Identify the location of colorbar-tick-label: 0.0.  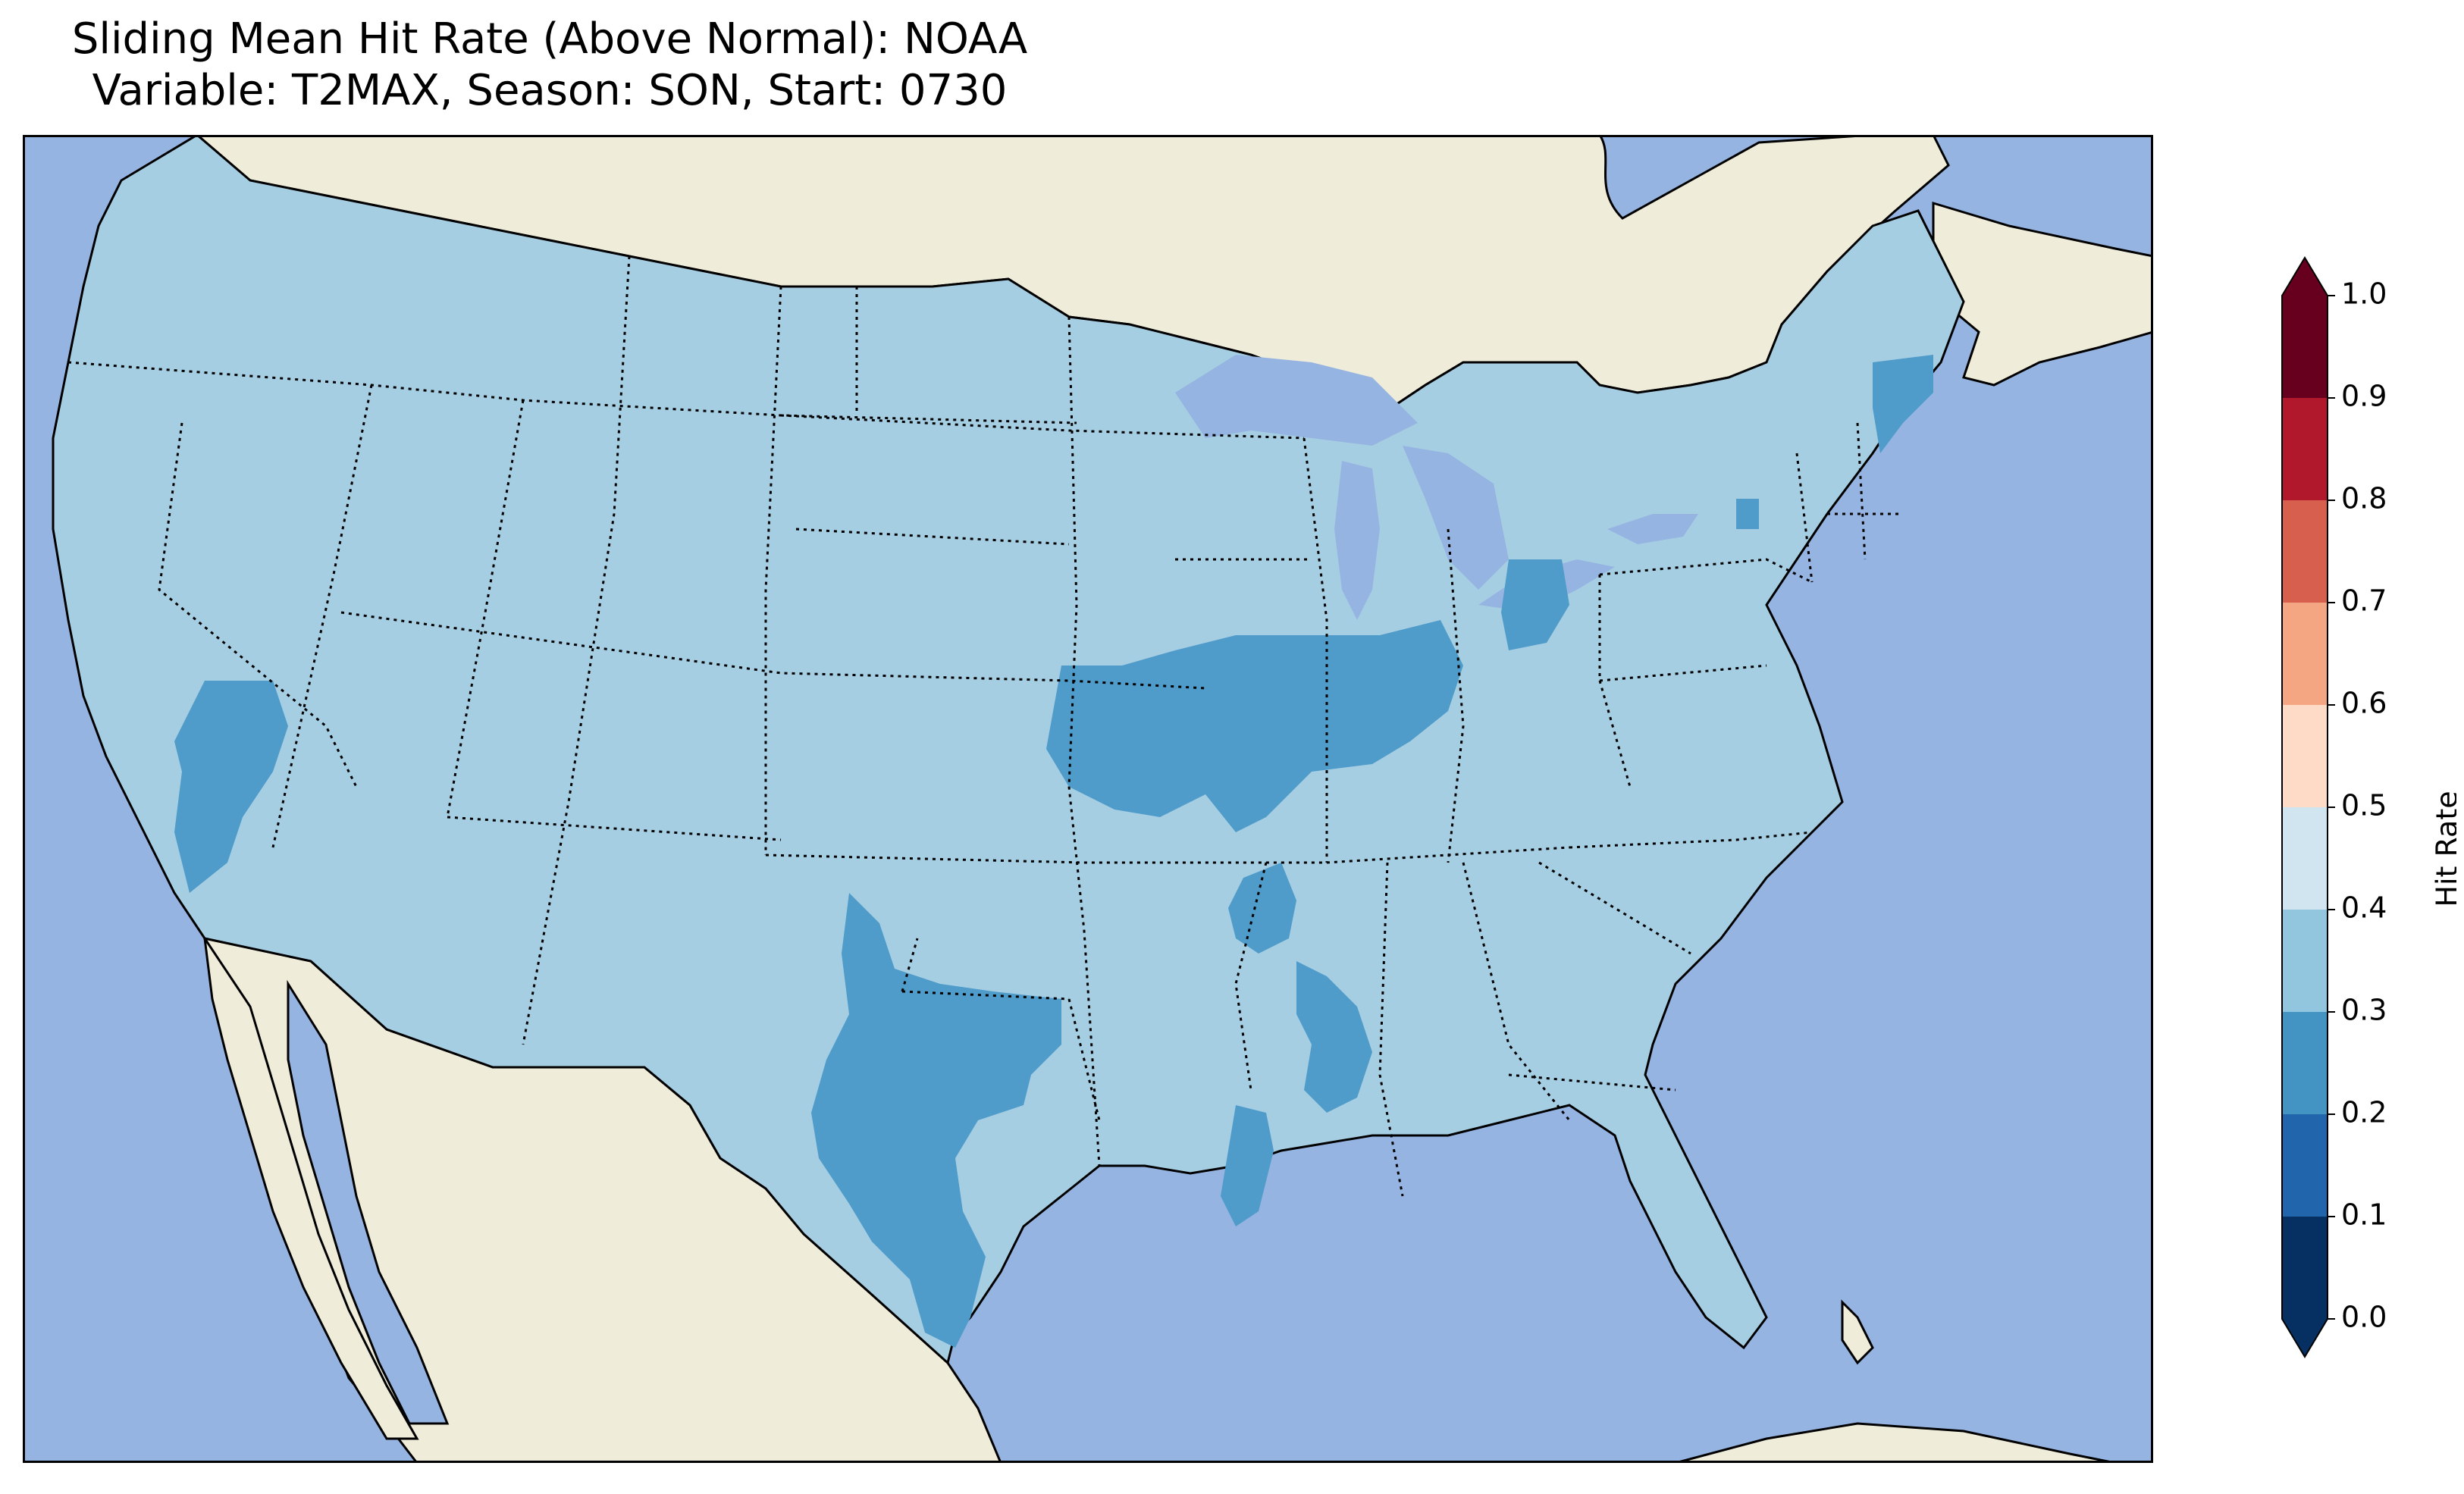
(2364, 1317).